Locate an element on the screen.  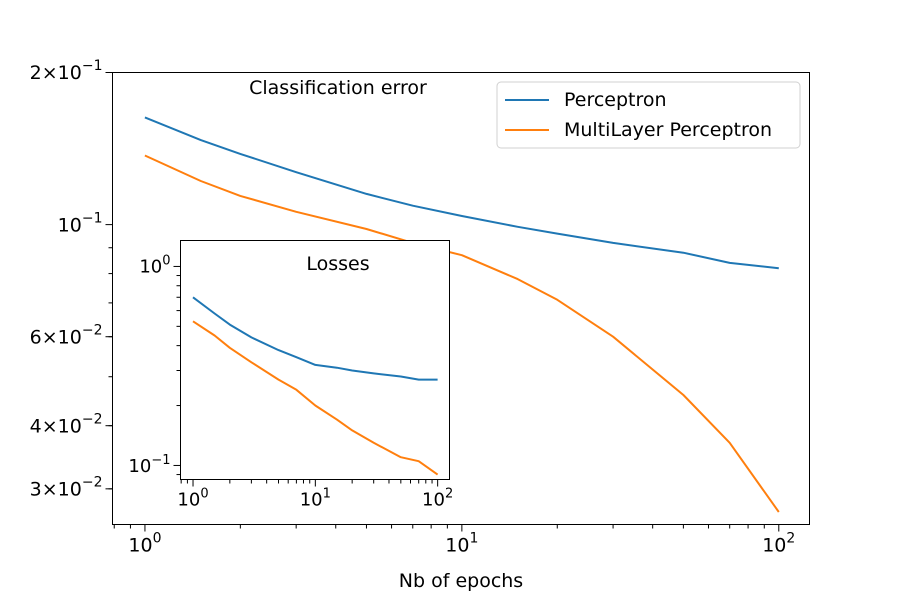
legend: Perceptron MultiLayer Perceptron is located at coordinates (648, 115).